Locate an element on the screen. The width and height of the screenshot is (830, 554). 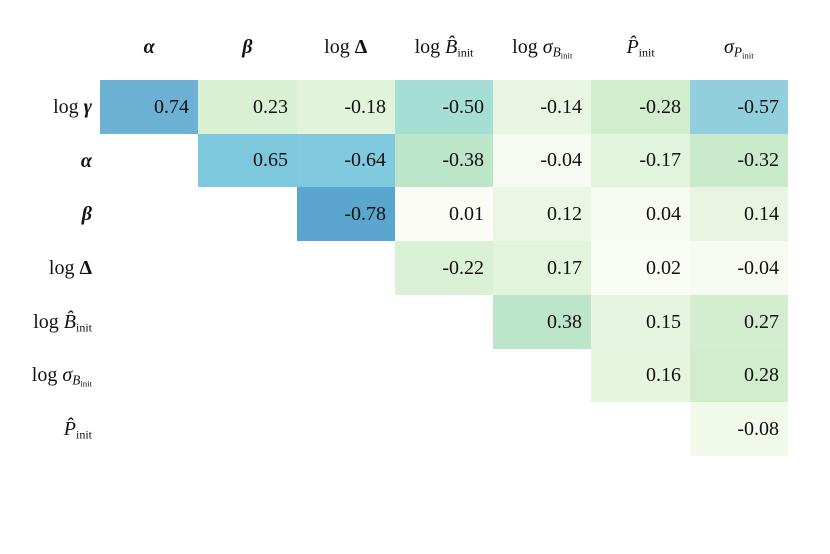
column-header-alpha: α is located at coordinates (149, 47).